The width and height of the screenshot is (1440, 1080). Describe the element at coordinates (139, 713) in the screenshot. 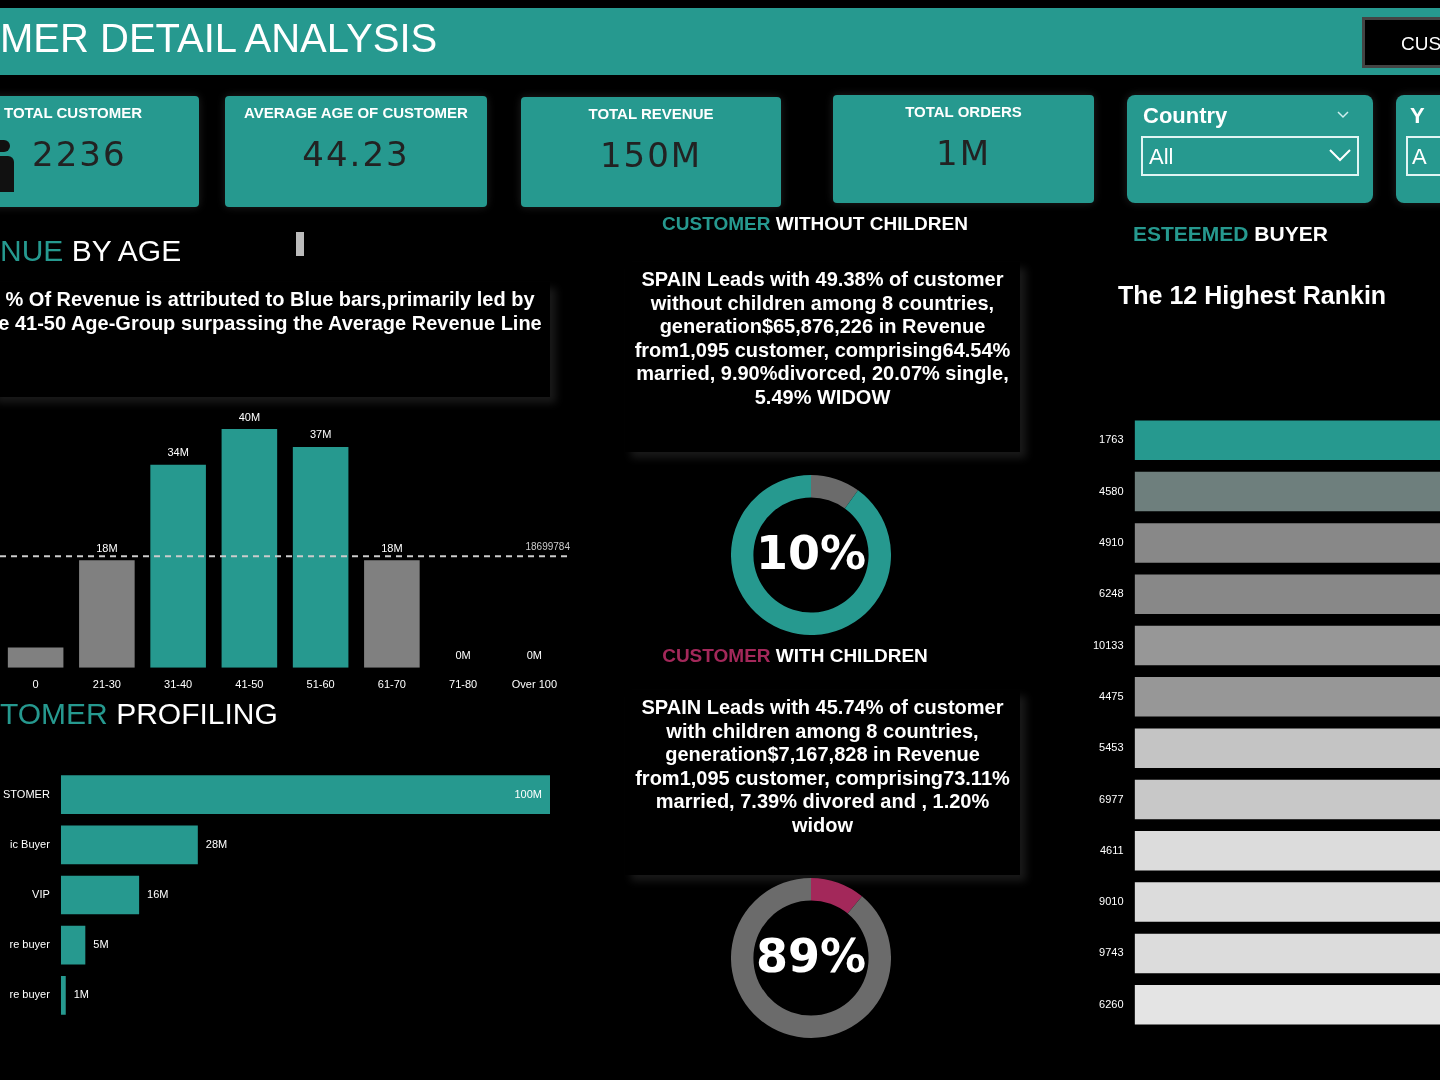

I see `chart-title: TOMER PROFILING` at that location.